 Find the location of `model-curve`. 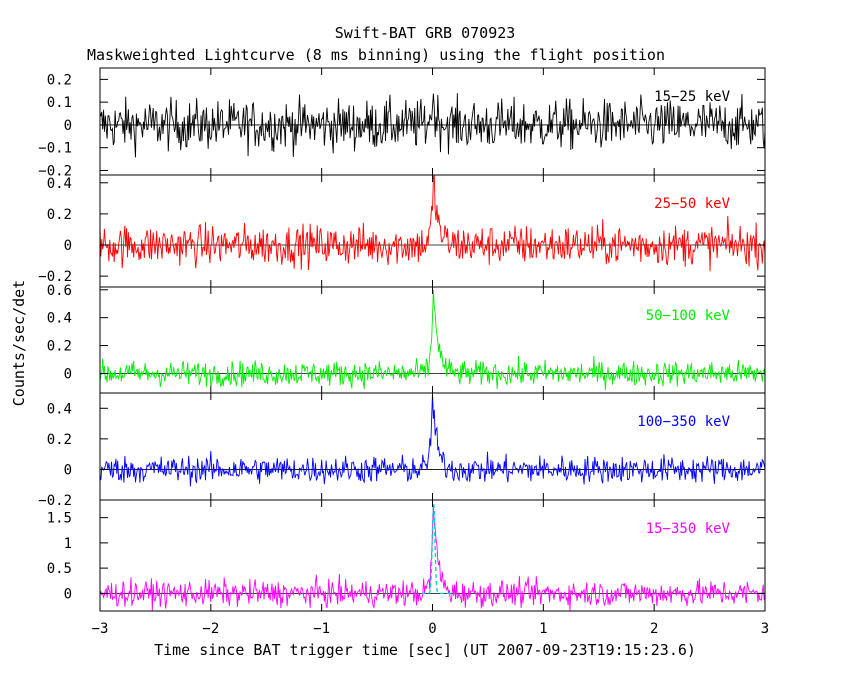

model-curve is located at coordinates (438, 548).